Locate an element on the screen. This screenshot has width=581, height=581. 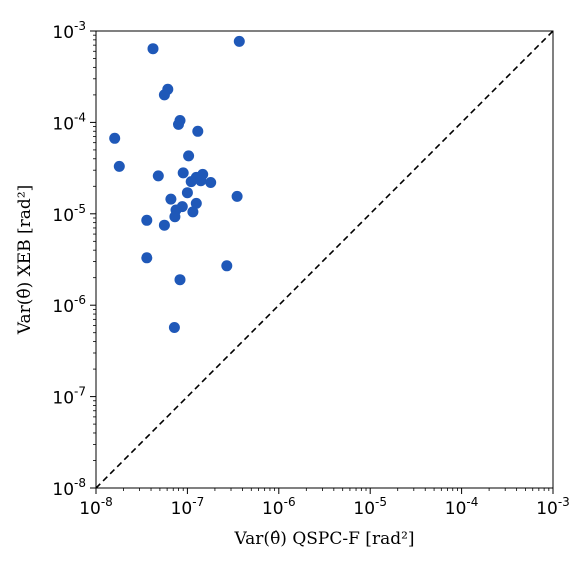
x-tick-label-2: 10⁻⁷ is located at coordinates (188, 507).